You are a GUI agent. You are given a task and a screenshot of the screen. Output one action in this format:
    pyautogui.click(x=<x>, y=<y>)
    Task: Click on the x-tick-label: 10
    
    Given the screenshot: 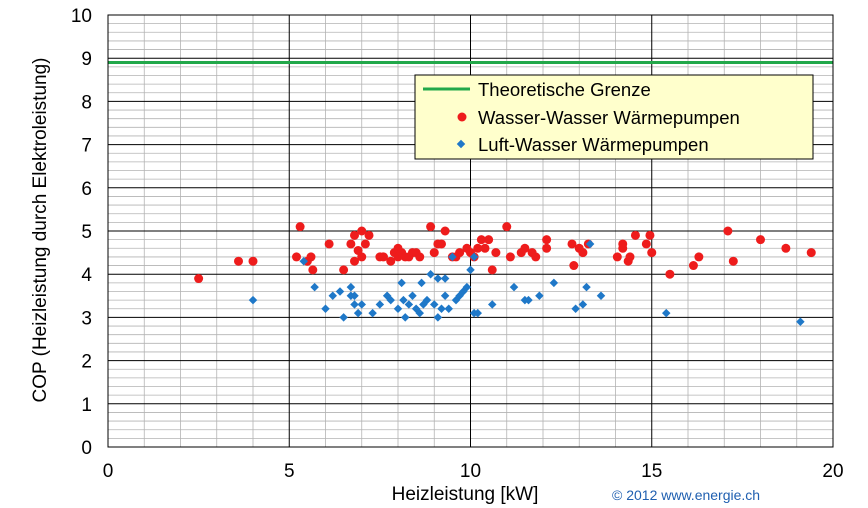 What is the action you would take?
    pyautogui.click(x=470, y=471)
    